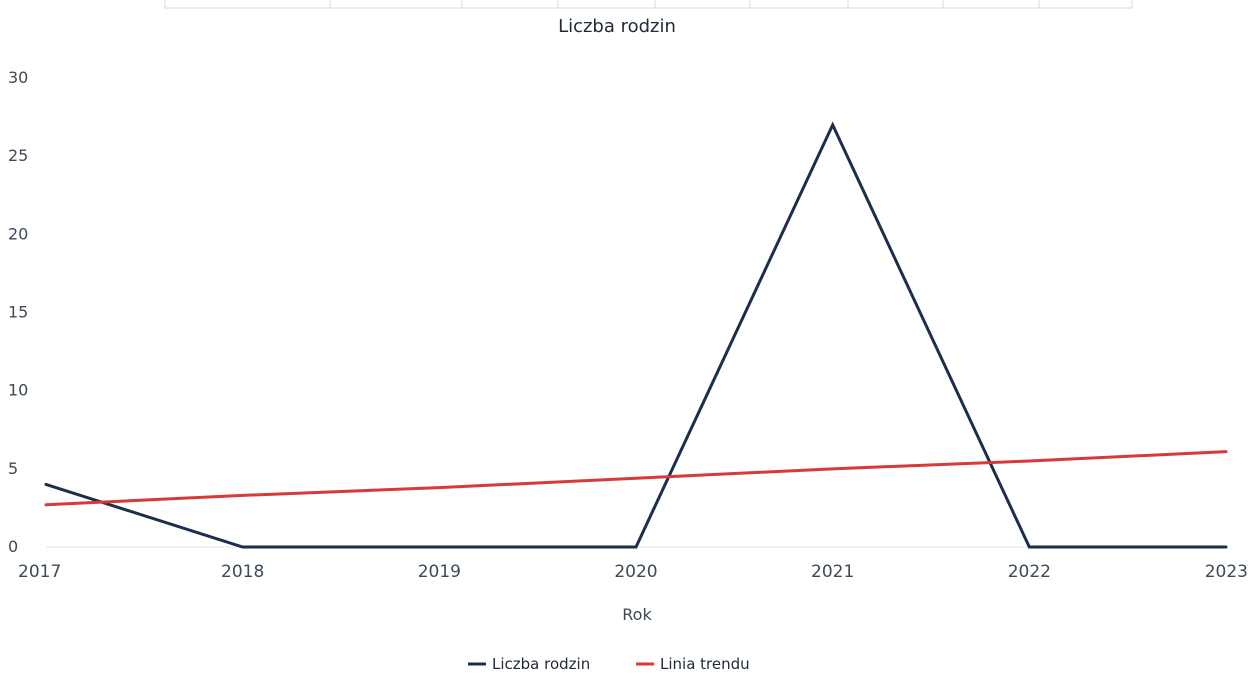 The image size is (1252, 677). I want to click on x-tick-label: 2023, so click(1226, 572).